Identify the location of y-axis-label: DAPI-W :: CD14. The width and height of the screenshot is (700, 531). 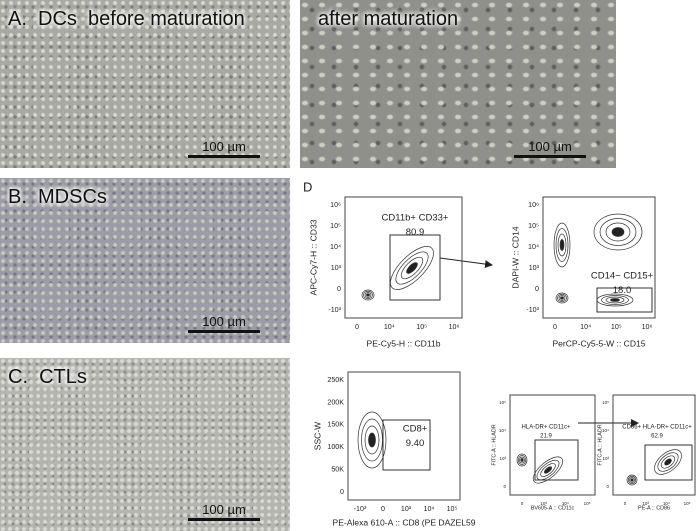
(515, 257).